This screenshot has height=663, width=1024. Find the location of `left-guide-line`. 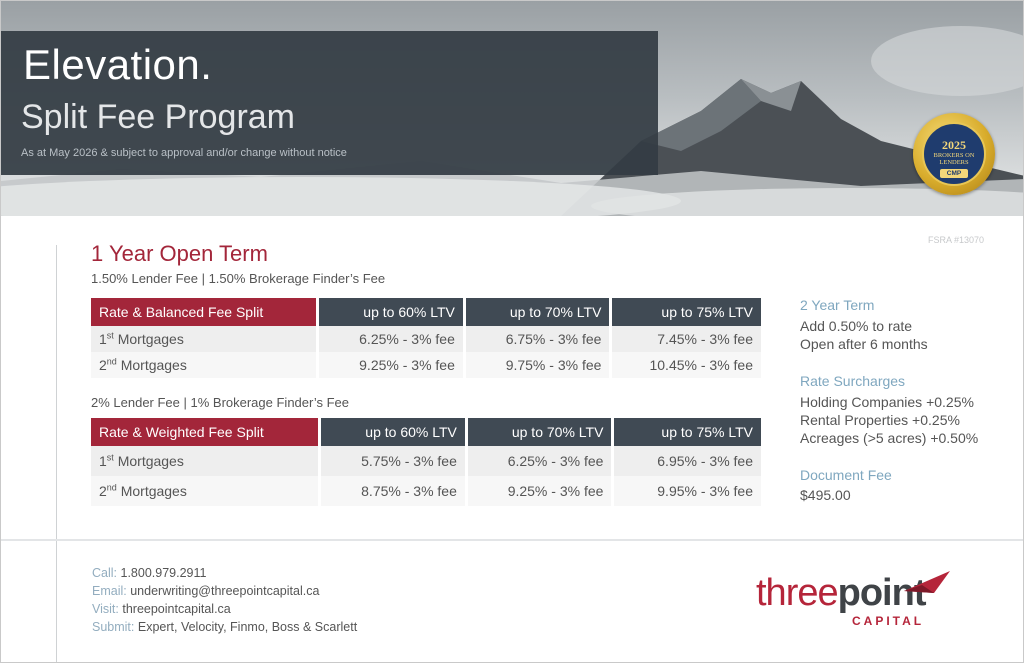

left-guide-line is located at coordinates (56, 453).